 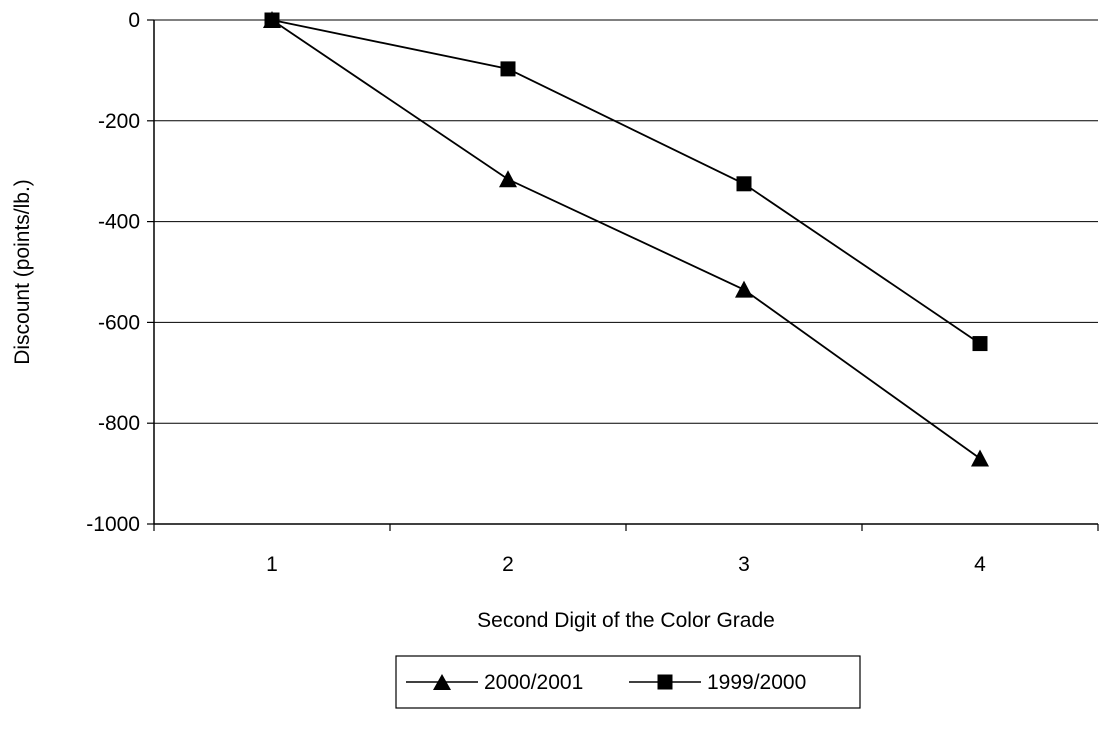 What do you see at coordinates (22, 272) in the screenshot?
I see `y-axis-label: Discount (points/lb.)` at bounding box center [22, 272].